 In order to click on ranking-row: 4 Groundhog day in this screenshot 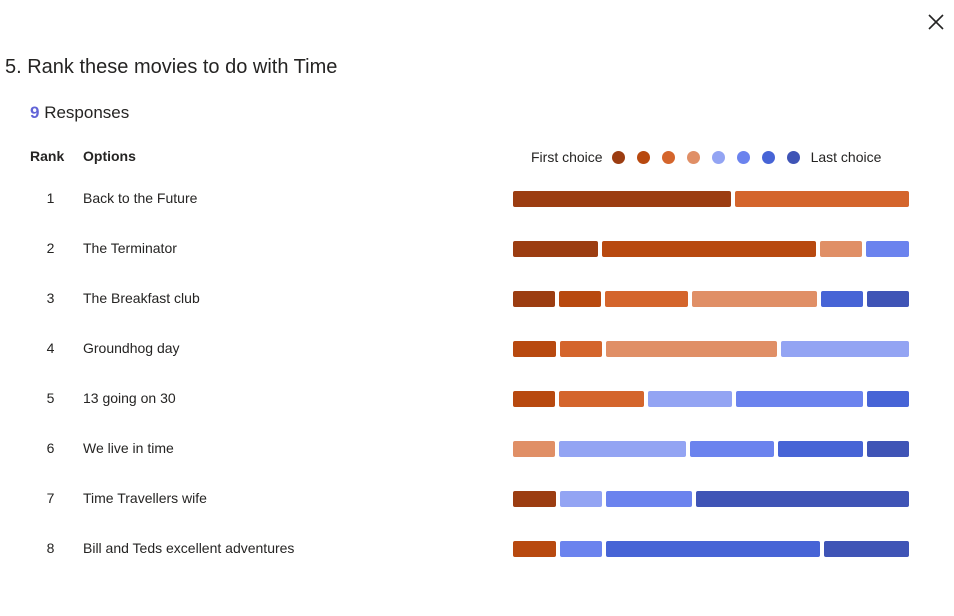, I will do `click(477, 349)`.